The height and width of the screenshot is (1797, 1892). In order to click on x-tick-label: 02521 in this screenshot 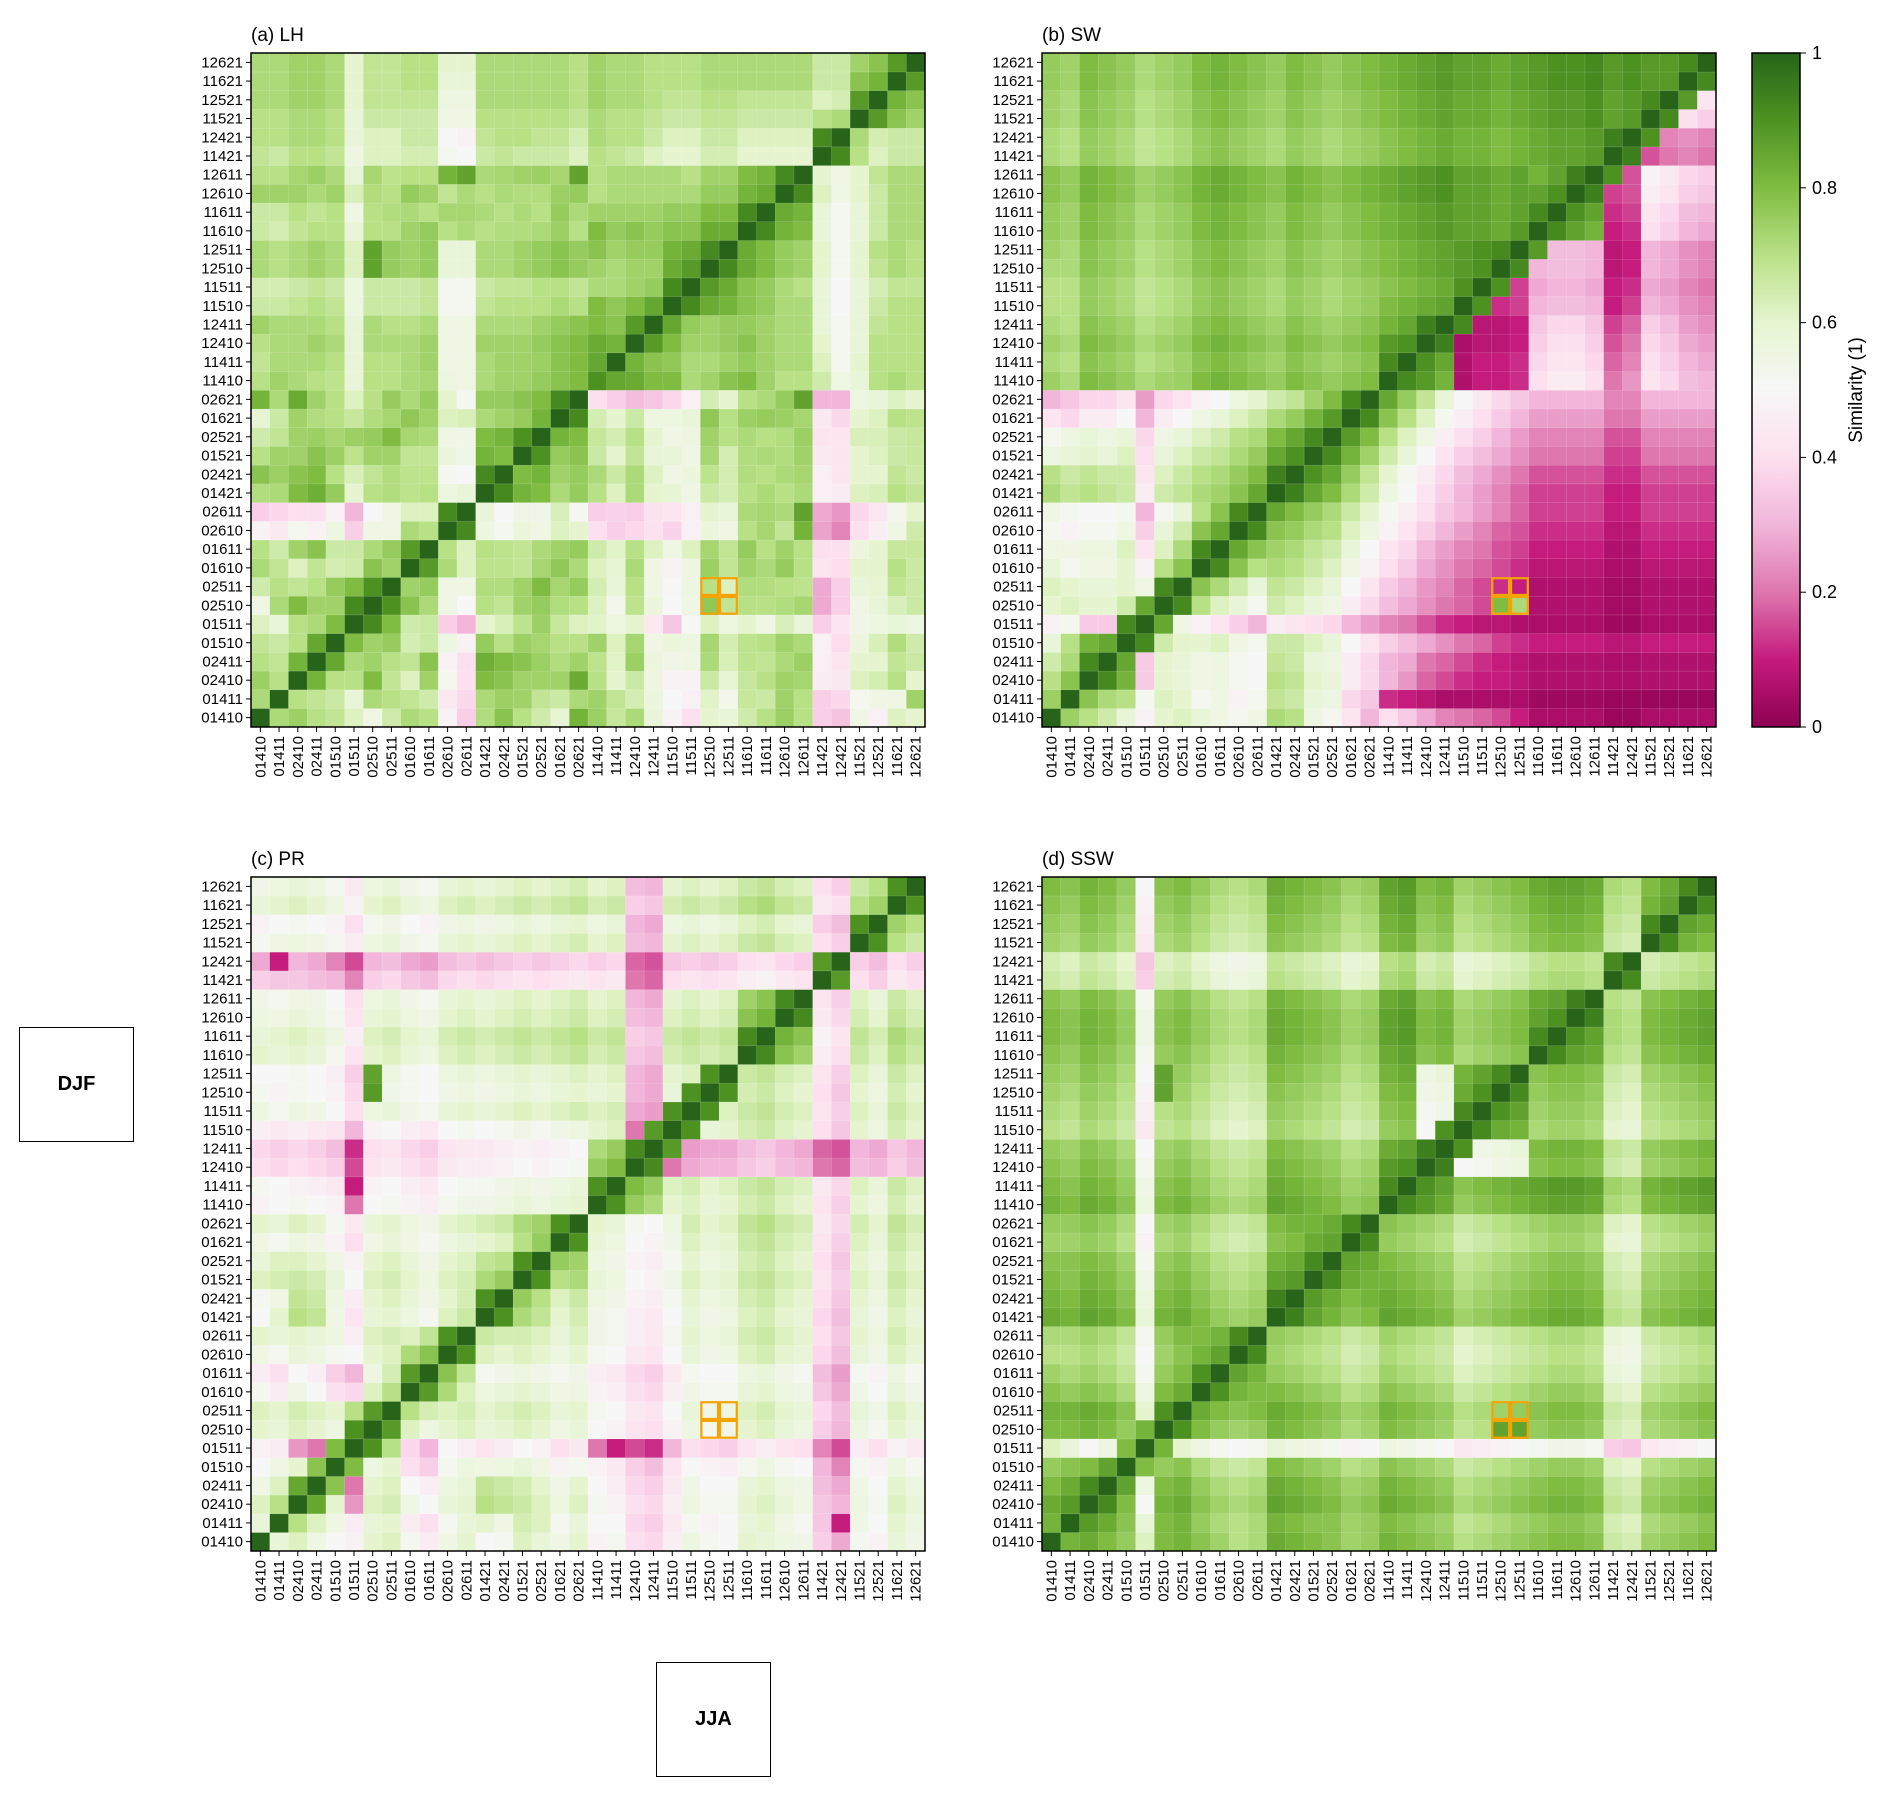, I will do `click(541, 1581)`.